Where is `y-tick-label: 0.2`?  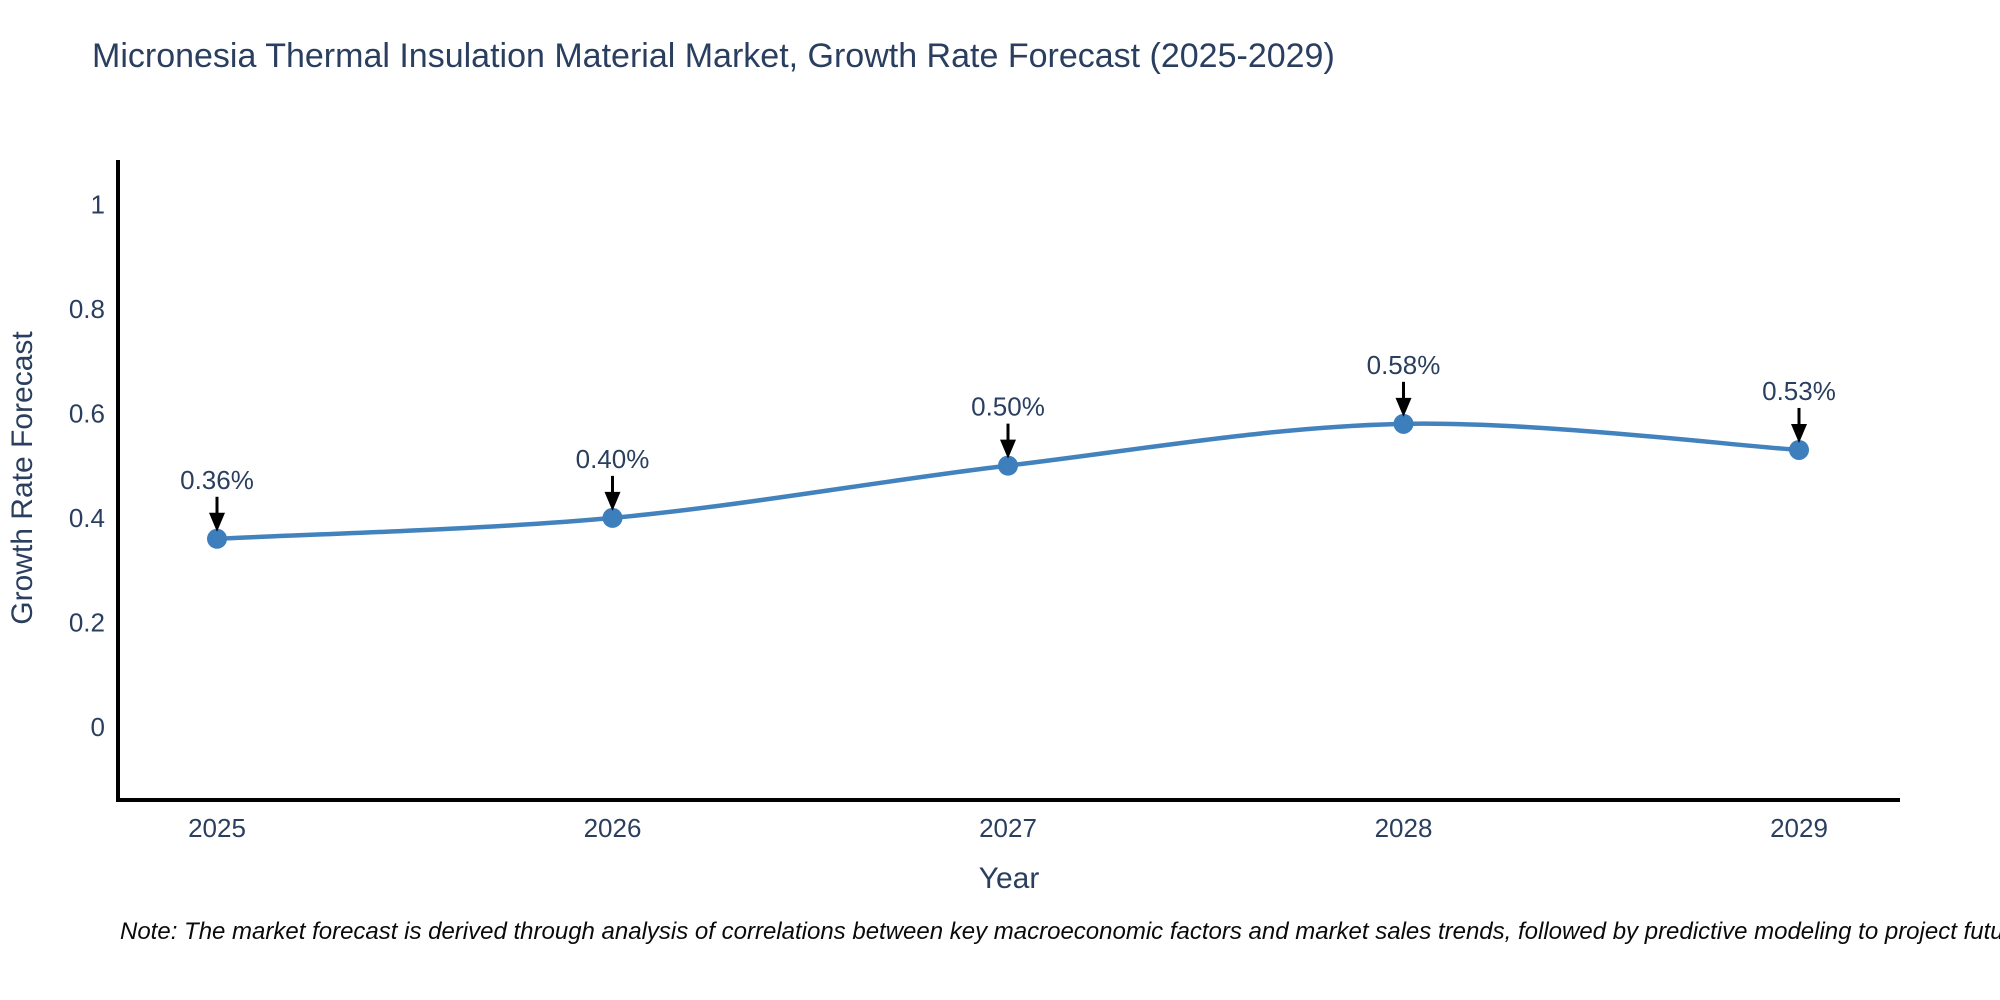
y-tick-label: 0.2 is located at coordinates (87, 622).